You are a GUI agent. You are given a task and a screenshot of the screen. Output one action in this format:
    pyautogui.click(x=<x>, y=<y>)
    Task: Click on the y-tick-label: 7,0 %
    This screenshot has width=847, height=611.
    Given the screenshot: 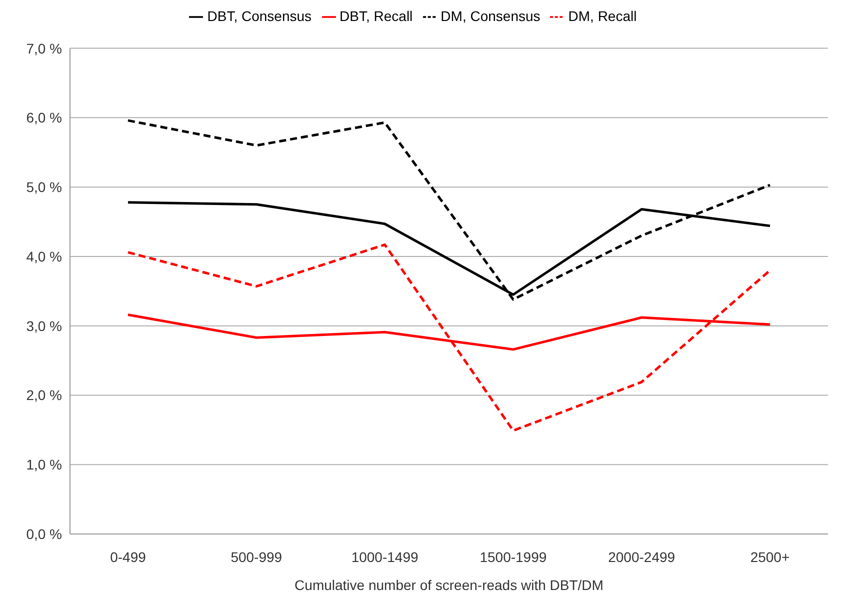 What is the action you would take?
    pyautogui.click(x=44, y=48)
    